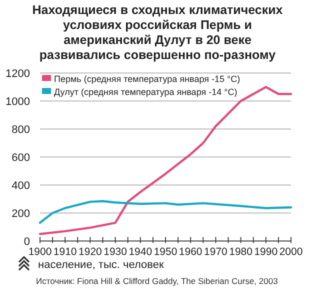 This screenshot has height=289, width=315. I want to click on x-tick-label: 1980, so click(241, 252).